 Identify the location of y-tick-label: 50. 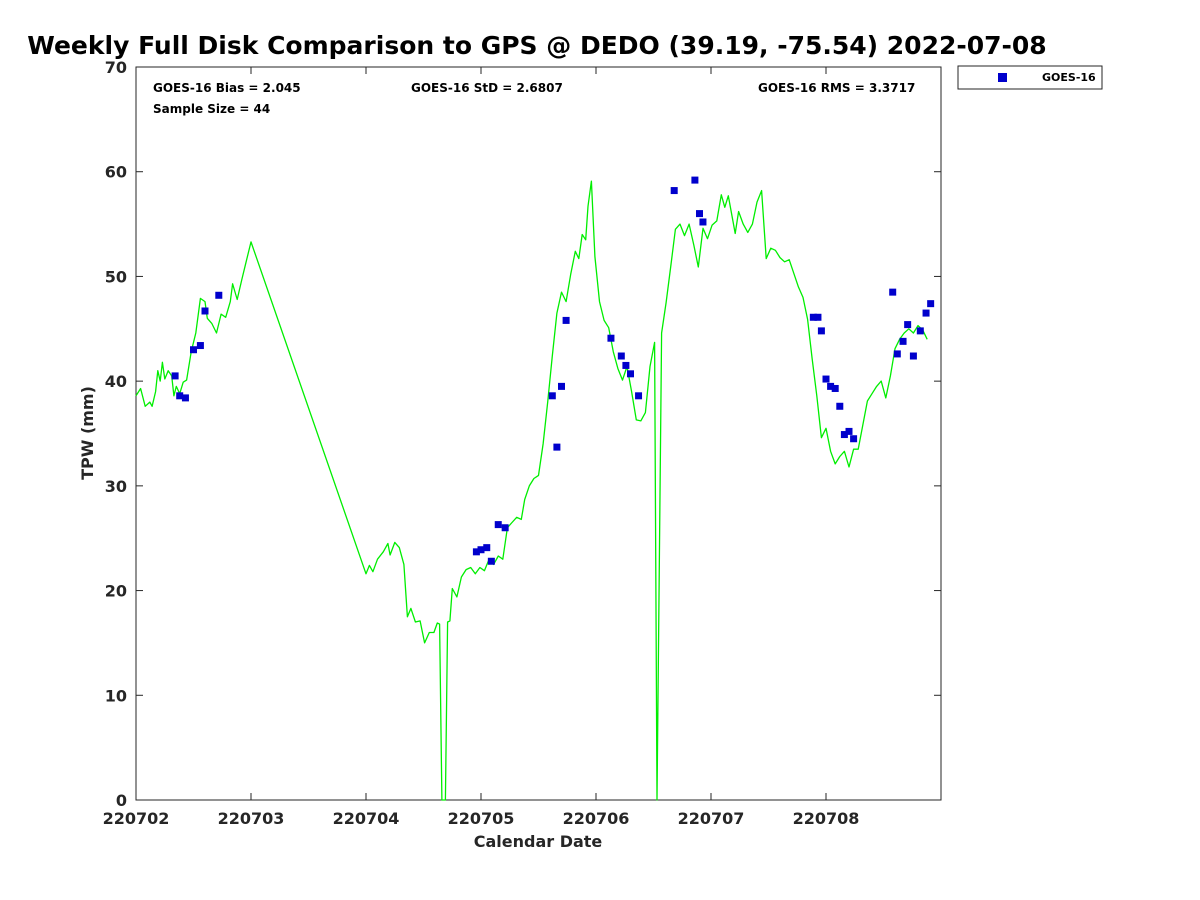
(116, 276).